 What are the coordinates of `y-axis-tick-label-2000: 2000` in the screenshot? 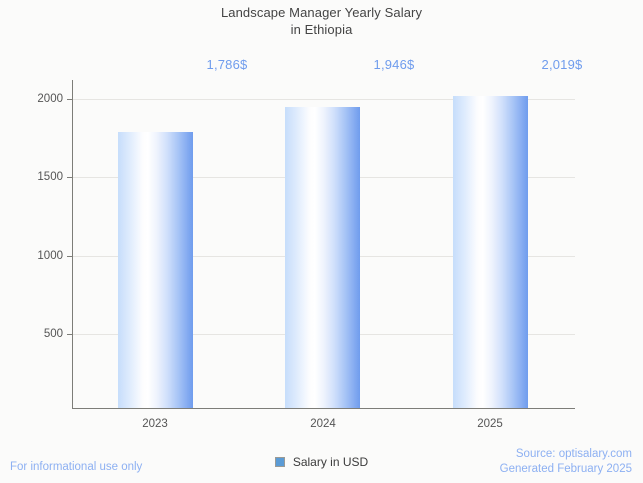 It's located at (50, 99).